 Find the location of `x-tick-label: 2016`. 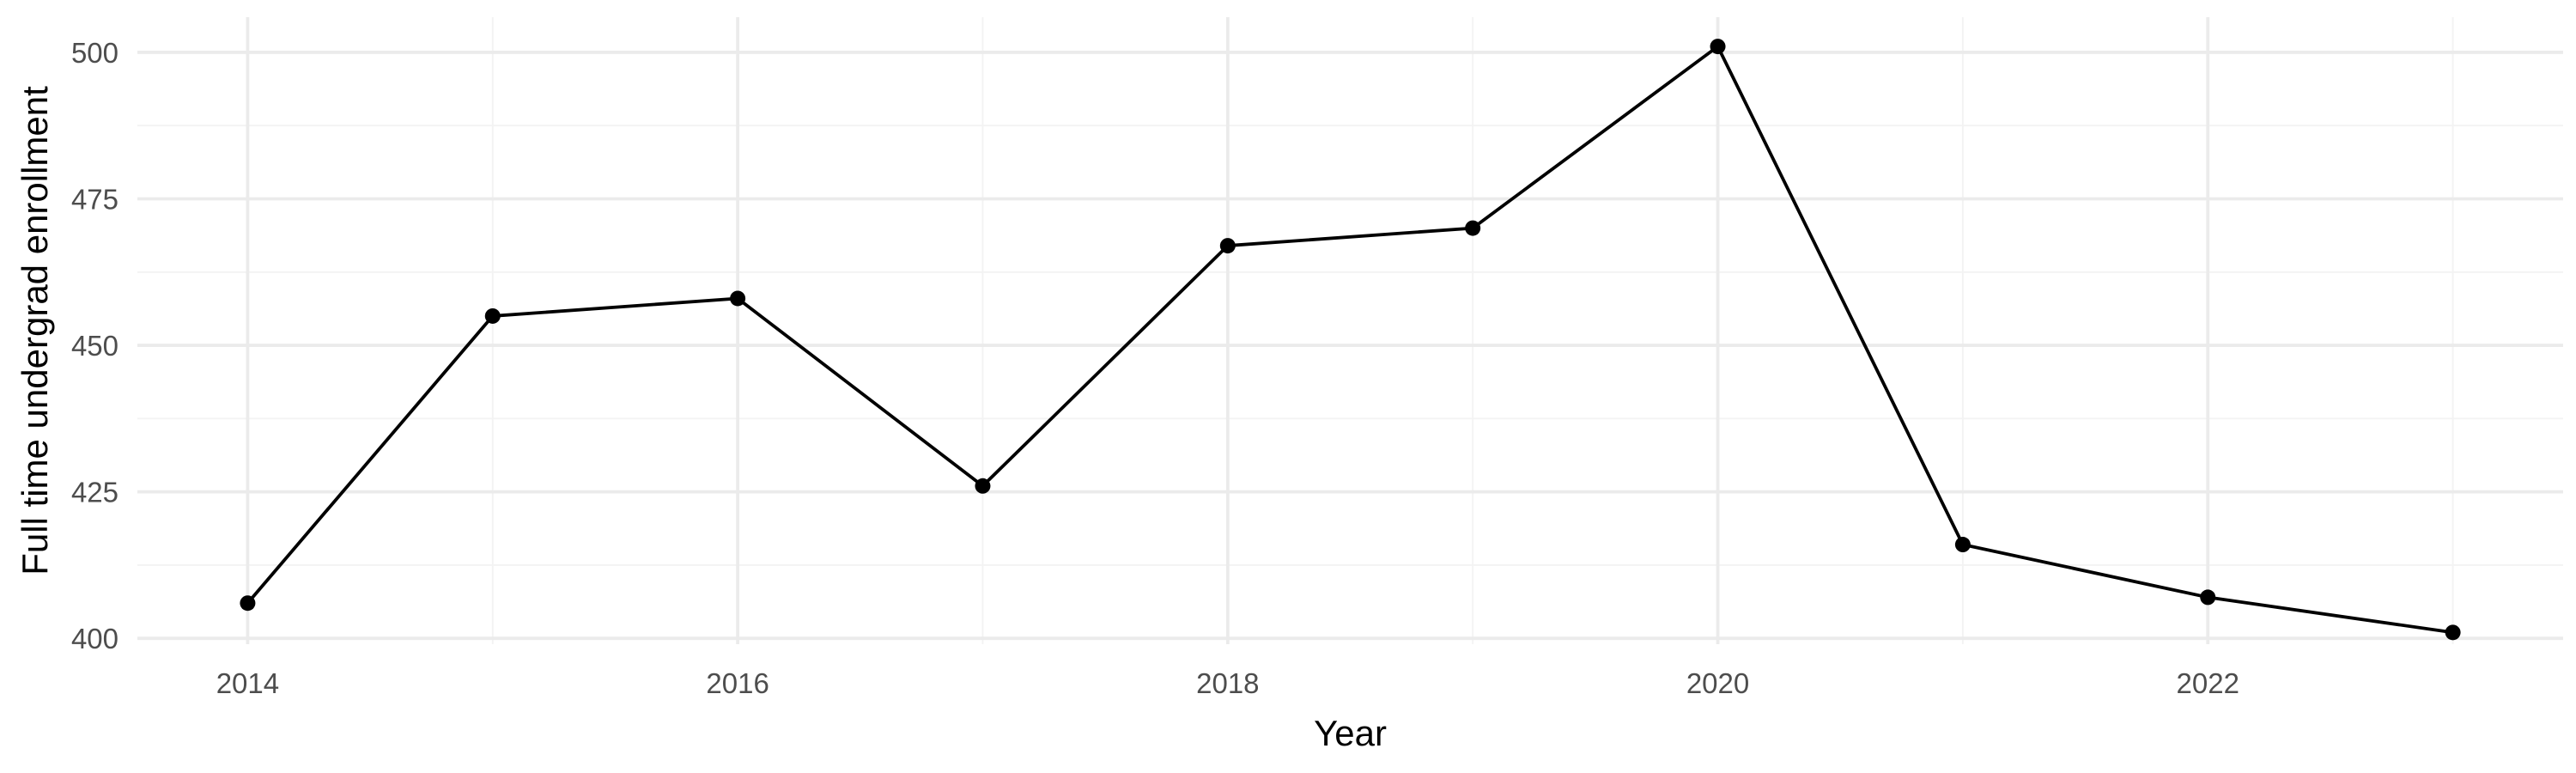

x-tick-label: 2016 is located at coordinates (737, 683).